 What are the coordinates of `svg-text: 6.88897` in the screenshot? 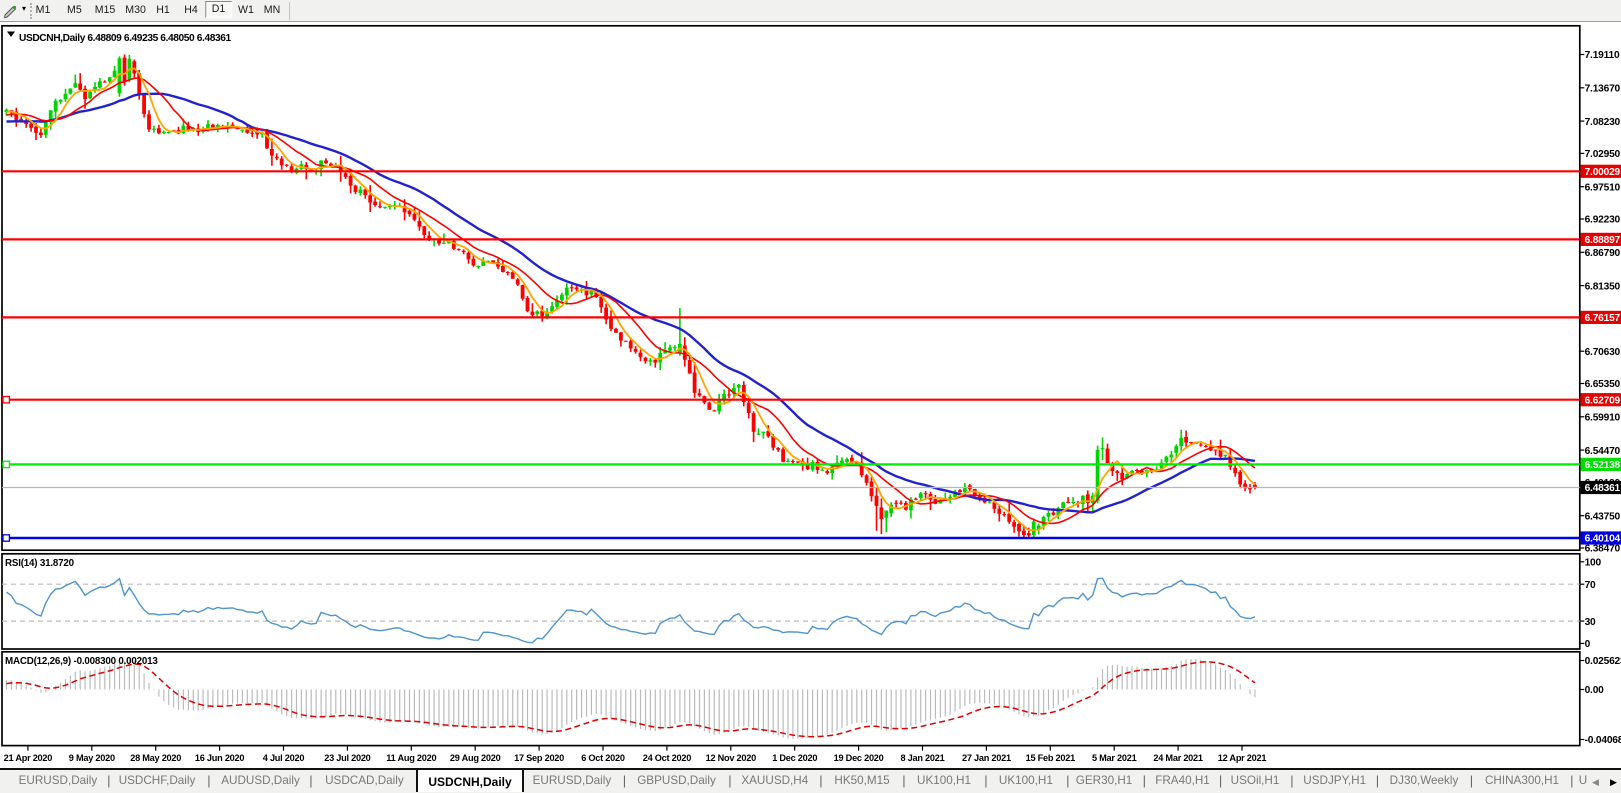 It's located at (1603, 240).